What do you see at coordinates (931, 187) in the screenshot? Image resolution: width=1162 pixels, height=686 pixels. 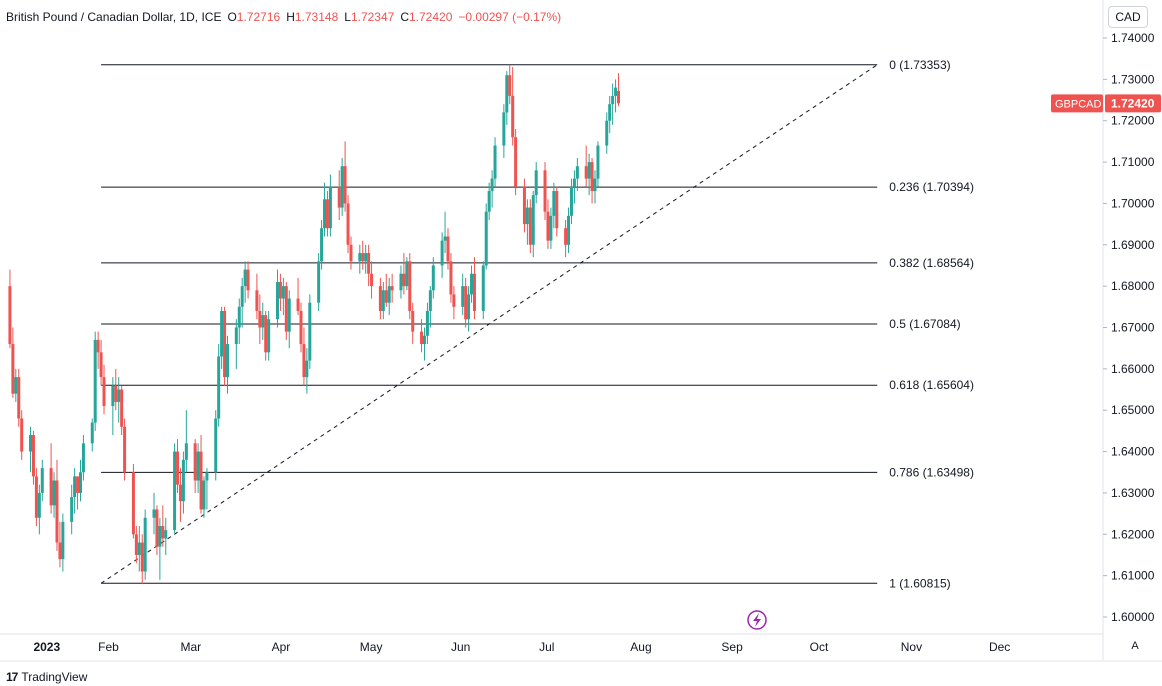 I see `fib-level-label: 0.236 (1.70394)` at bounding box center [931, 187].